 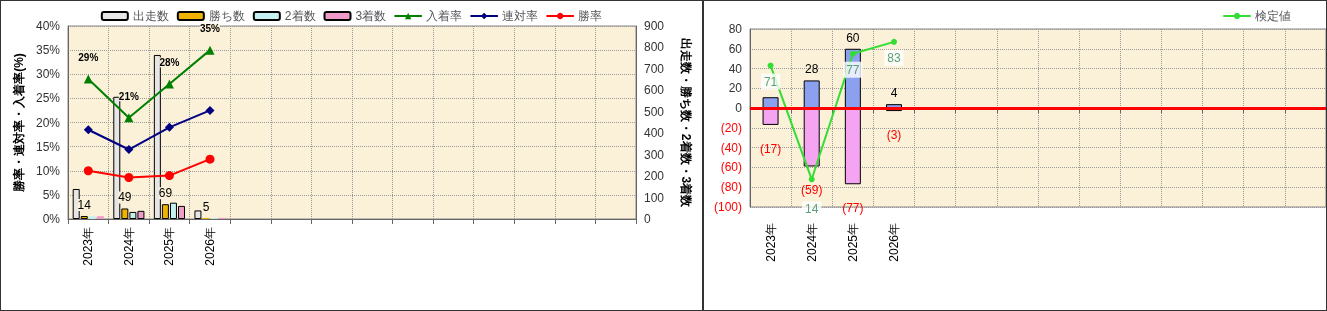 What do you see at coordinates (654, 111) in the screenshot?
I see `y2-tick-label: 500` at bounding box center [654, 111].